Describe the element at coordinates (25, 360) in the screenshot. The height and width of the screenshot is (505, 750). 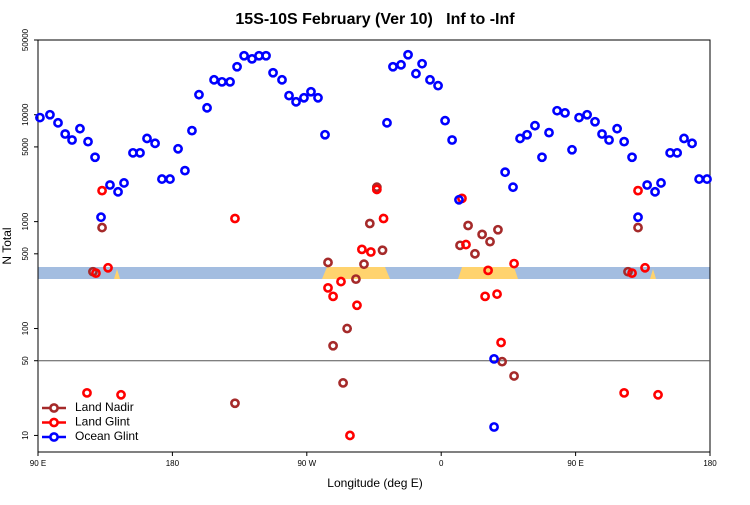
I see `y-tick-label: 50` at that location.